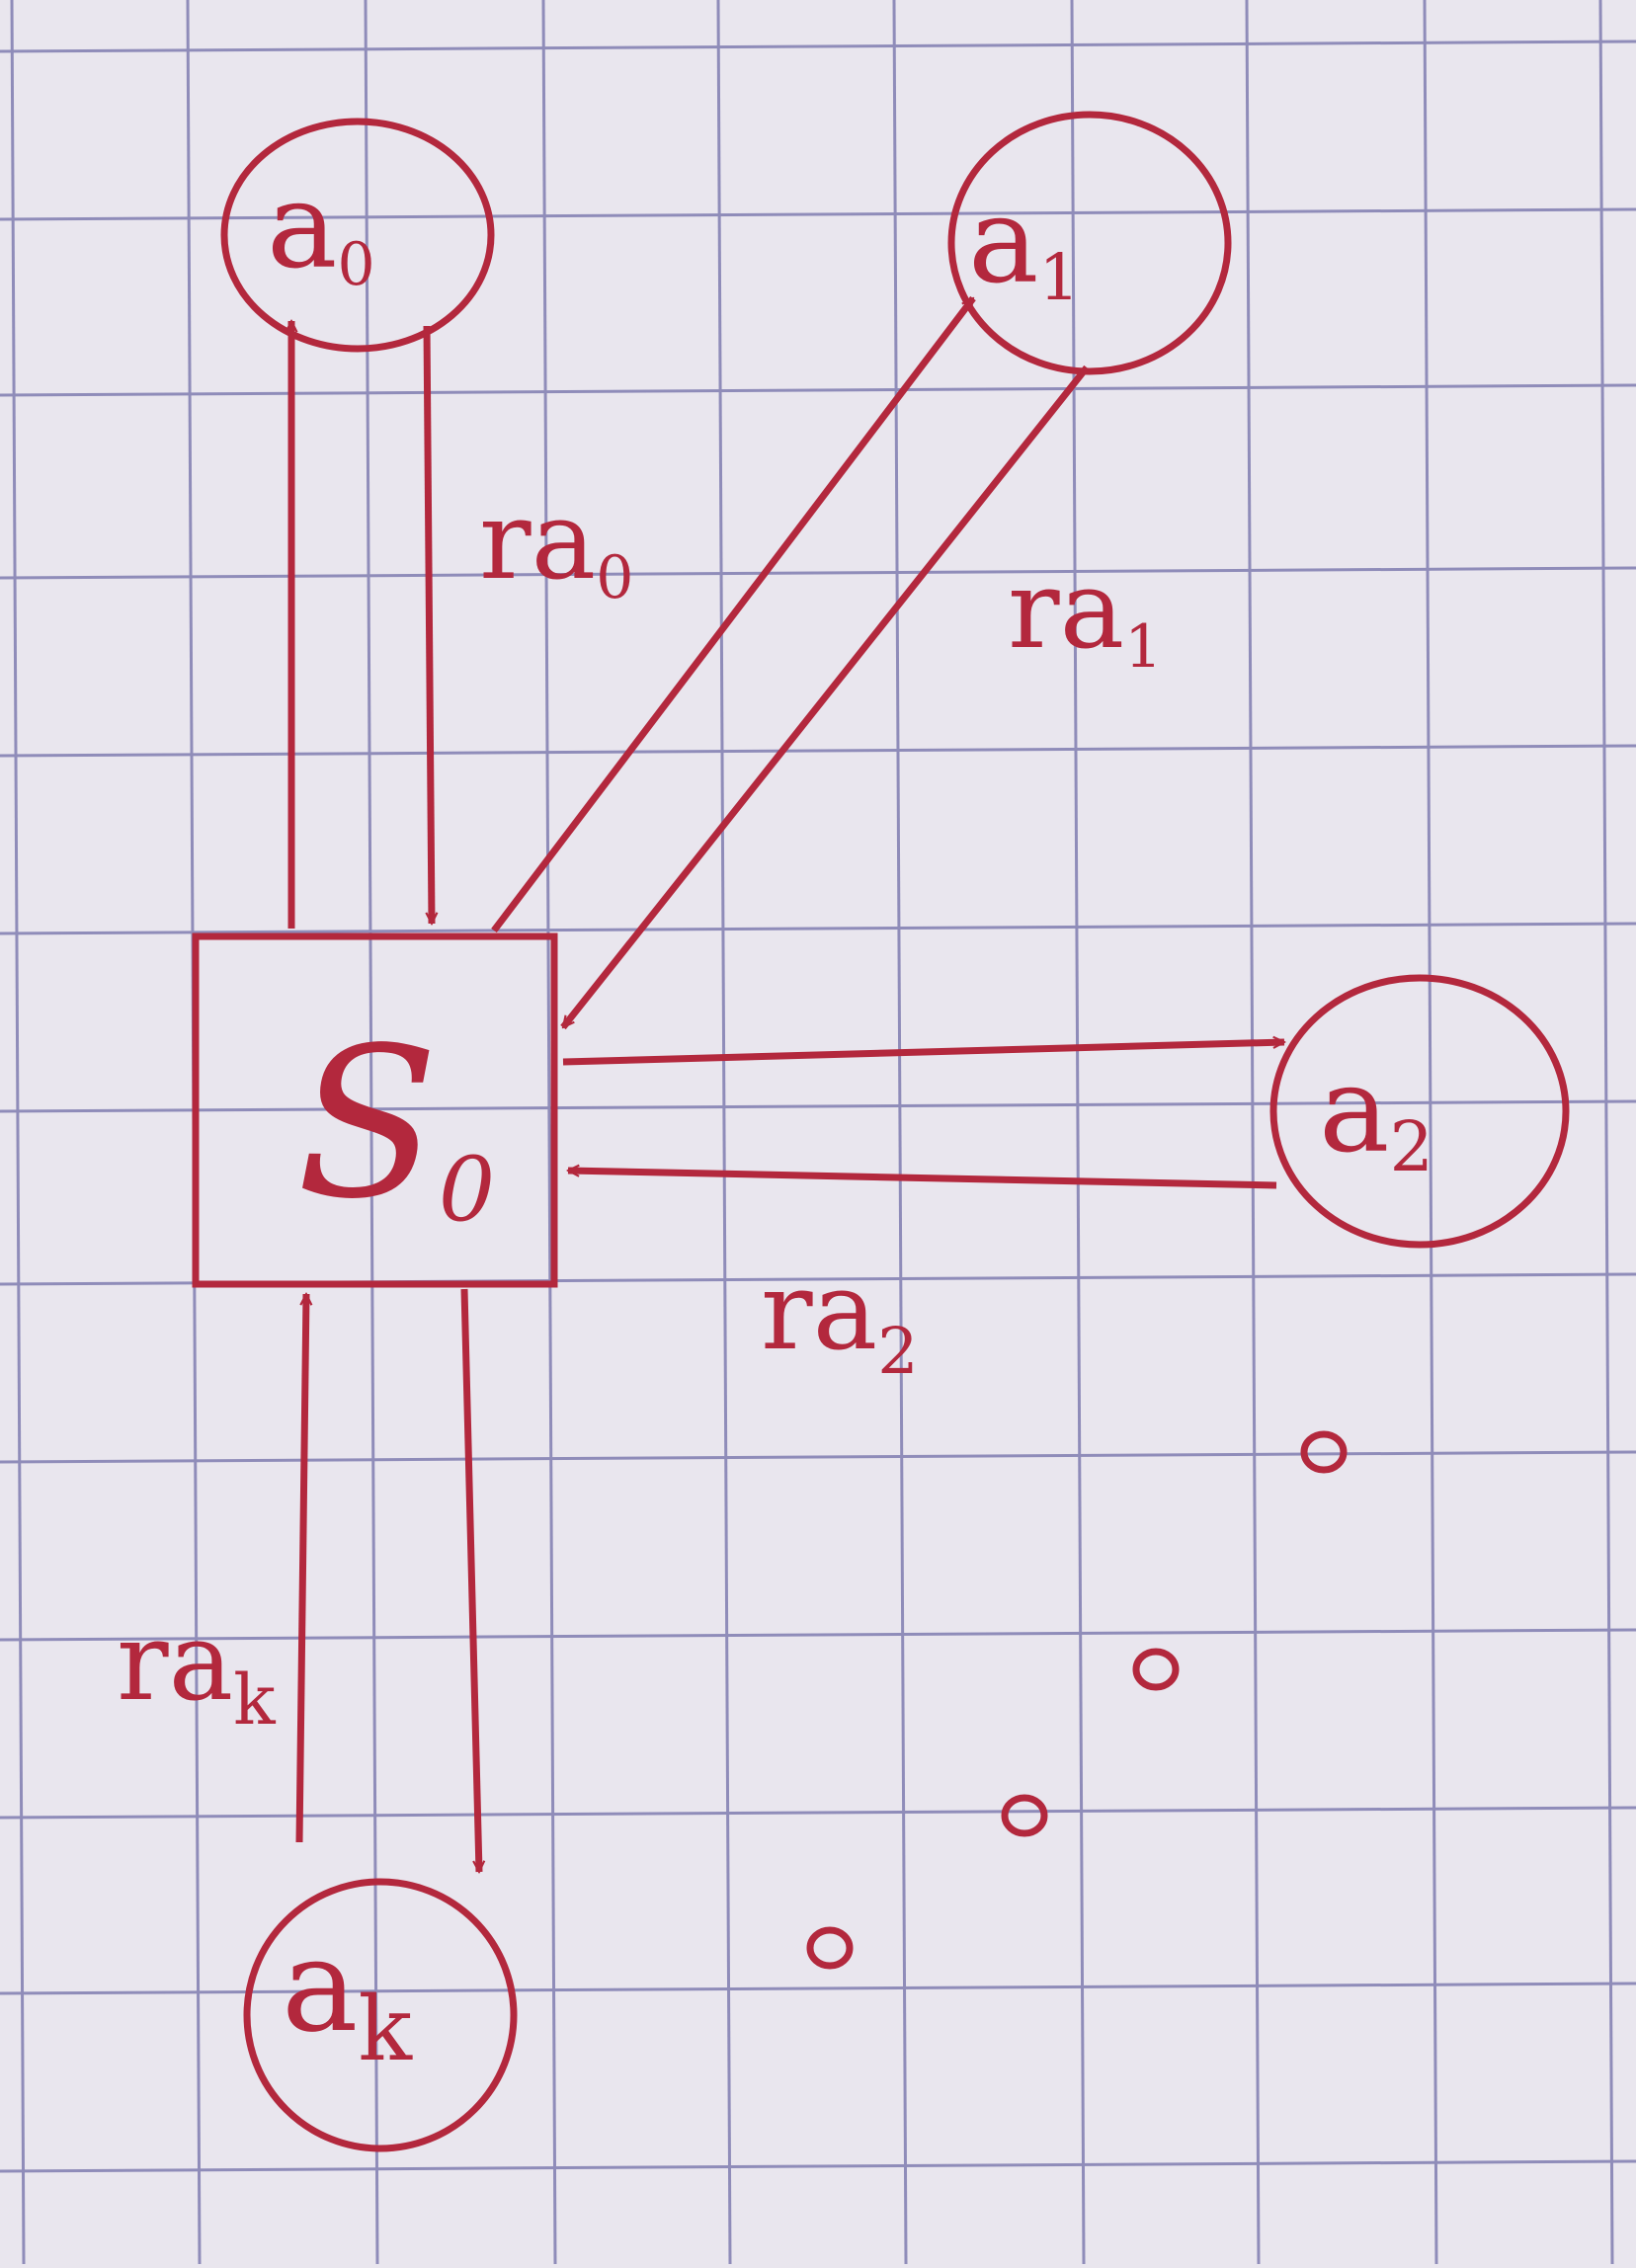  What do you see at coordinates (427, 624) in the screenshot?
I see `arrow-a0-to-s0` at bounding box center [427, 624].